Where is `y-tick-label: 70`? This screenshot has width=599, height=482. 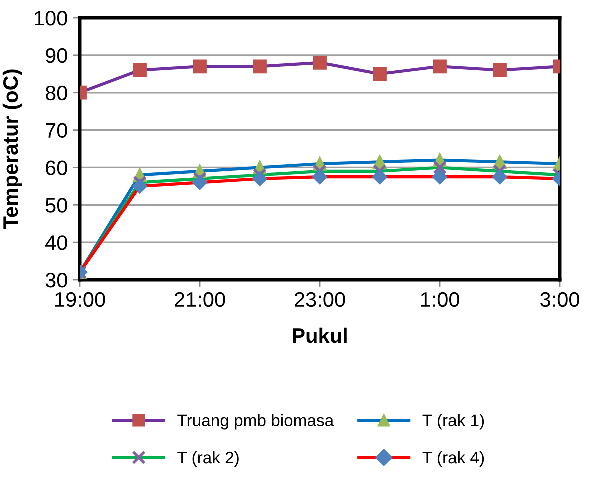 y-tick-label: 70 is located at coordinates (57, 130).